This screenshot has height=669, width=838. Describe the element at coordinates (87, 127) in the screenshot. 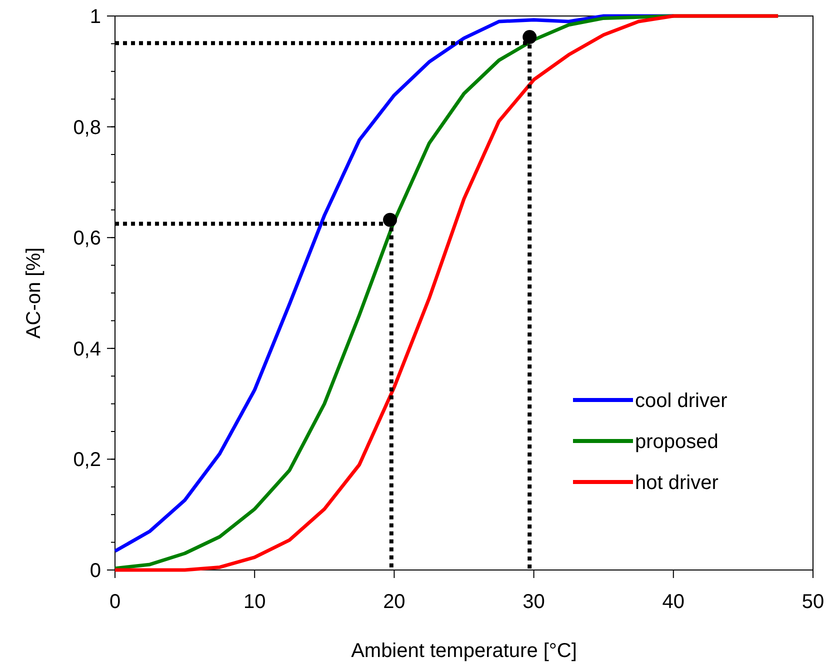

I see `y-tick-label: 0,8` at that location.